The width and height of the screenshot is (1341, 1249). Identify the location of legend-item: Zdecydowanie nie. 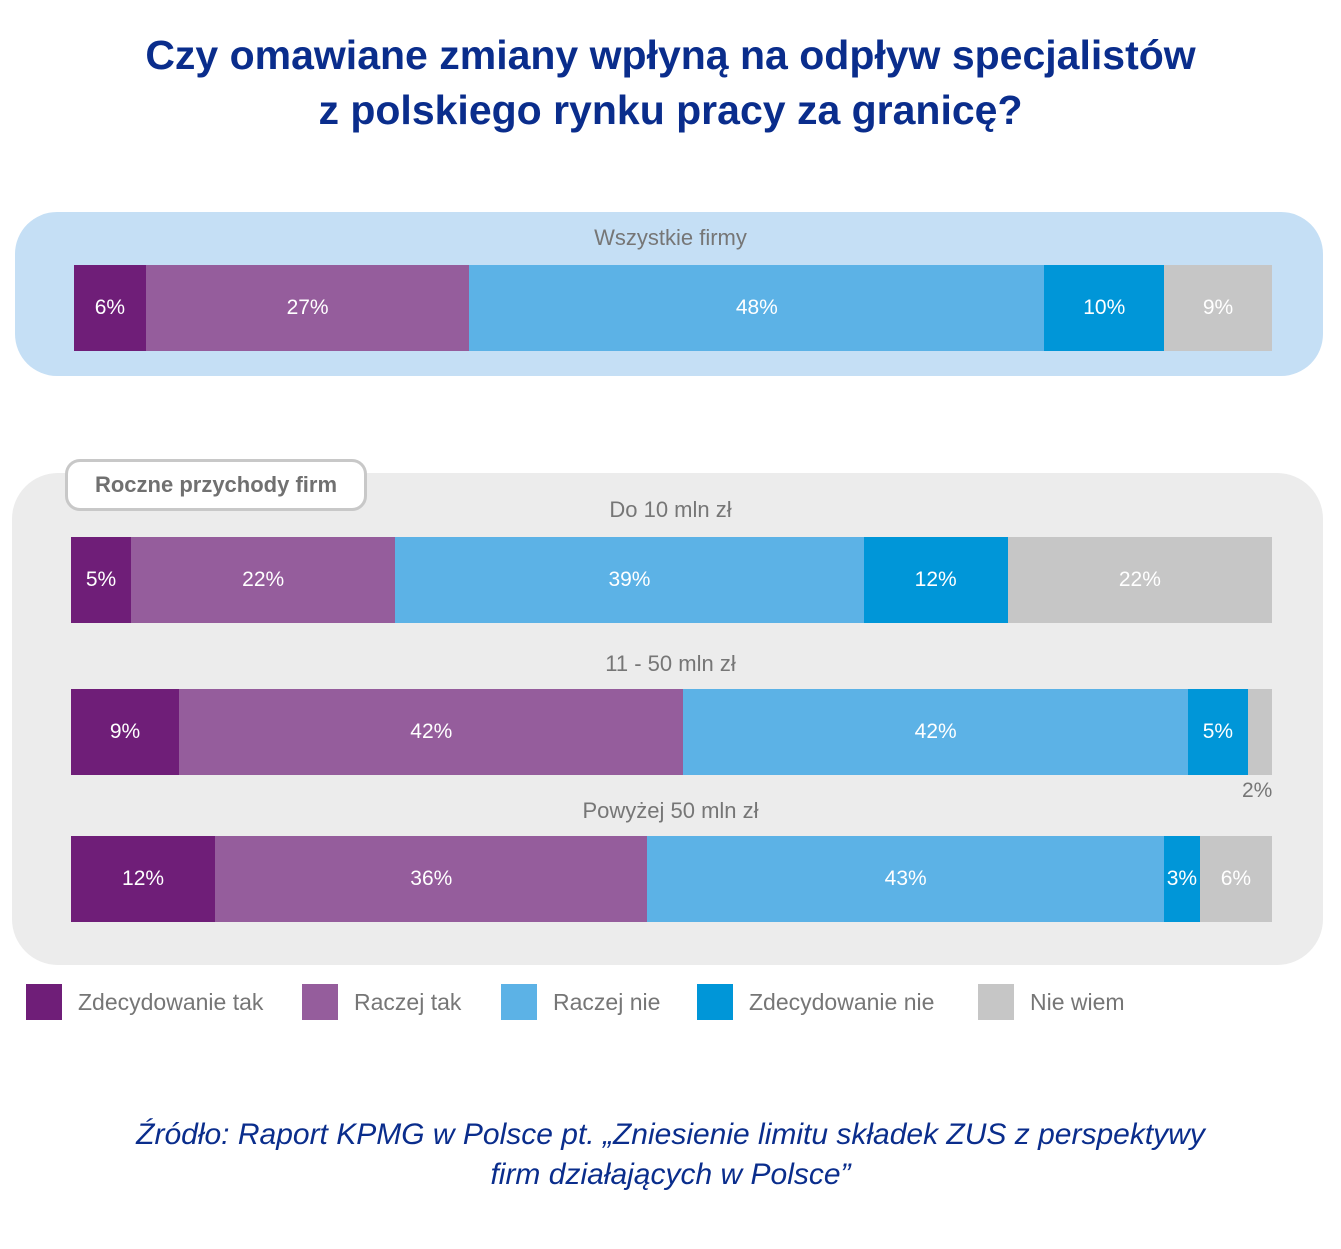
(815, 1002).